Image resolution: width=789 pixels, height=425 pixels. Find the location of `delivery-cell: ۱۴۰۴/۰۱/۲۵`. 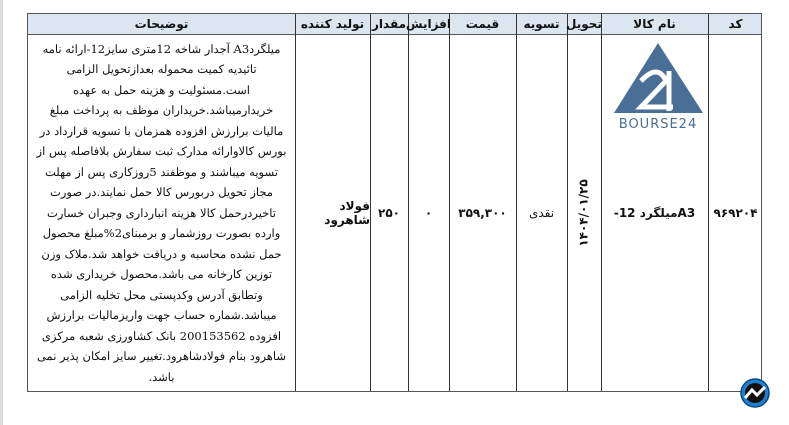

delivery-cell: ۱۴۰۴/۰۱/۲۵ is located at coordinates (584, 213).